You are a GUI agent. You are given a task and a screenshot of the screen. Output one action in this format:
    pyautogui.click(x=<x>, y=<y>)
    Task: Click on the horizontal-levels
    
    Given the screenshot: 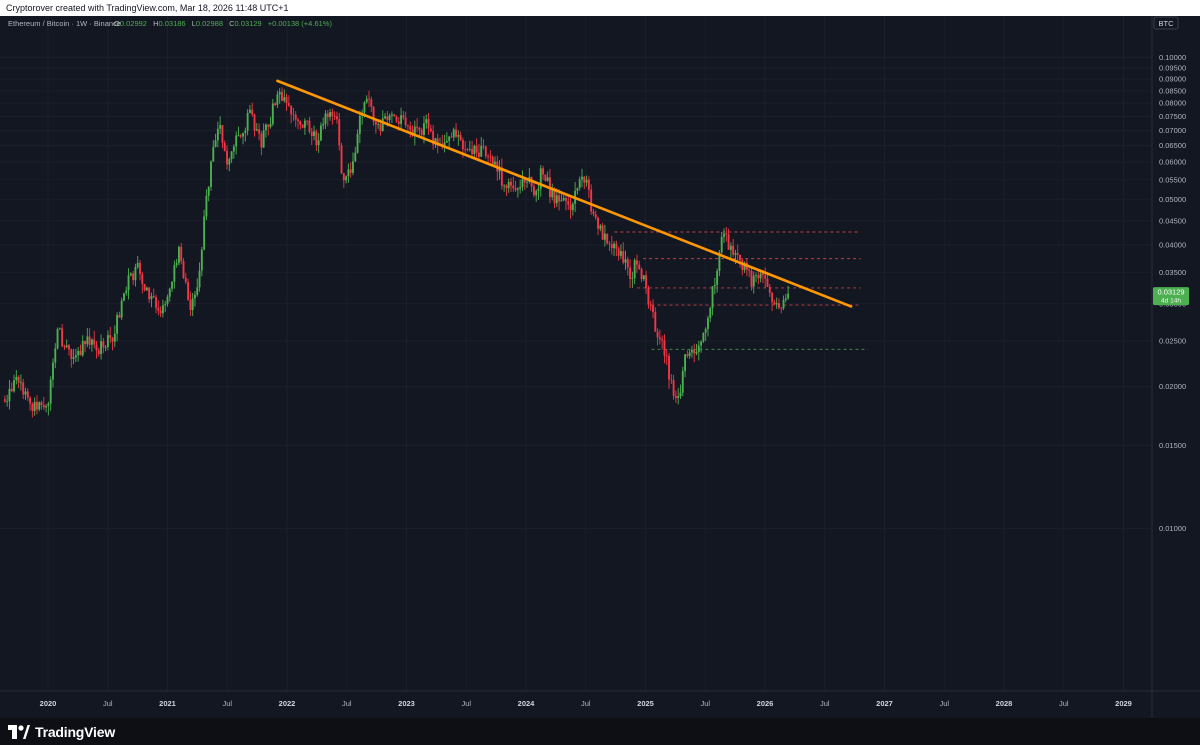 What is the action you would take?
    pyautogui.click(x=741, y=290)
    